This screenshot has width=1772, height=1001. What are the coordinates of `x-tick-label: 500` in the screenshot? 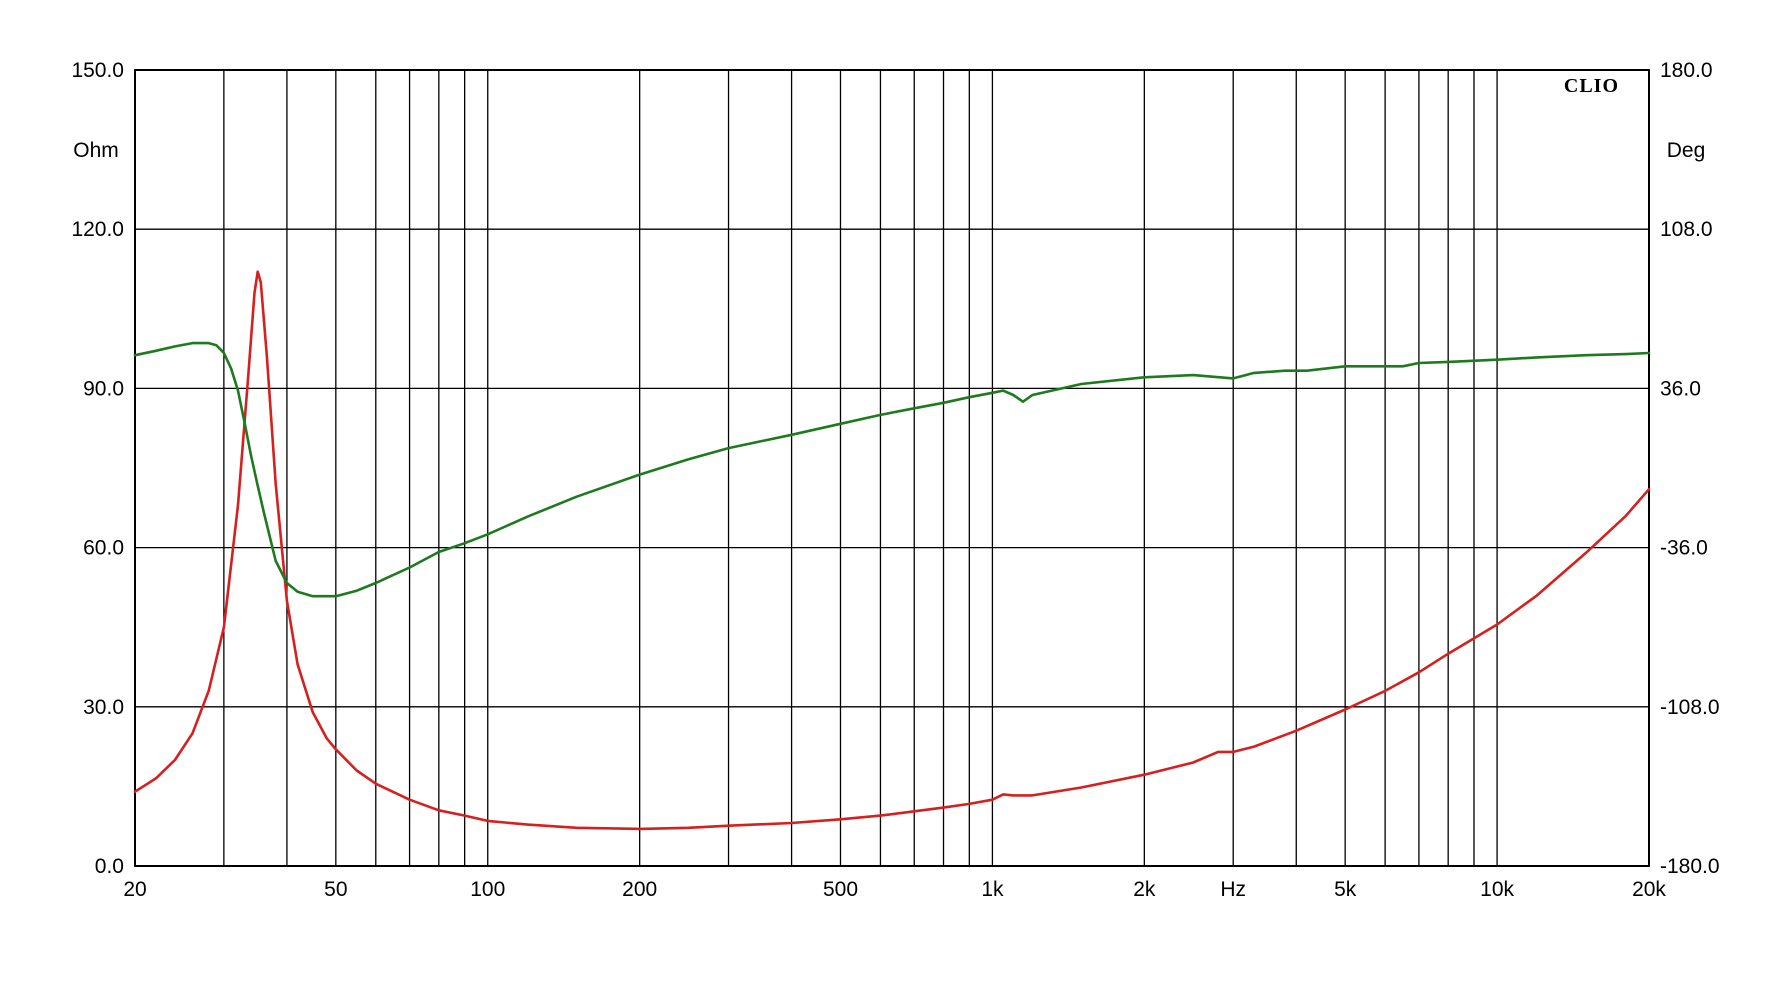 It's located at (840, 889).